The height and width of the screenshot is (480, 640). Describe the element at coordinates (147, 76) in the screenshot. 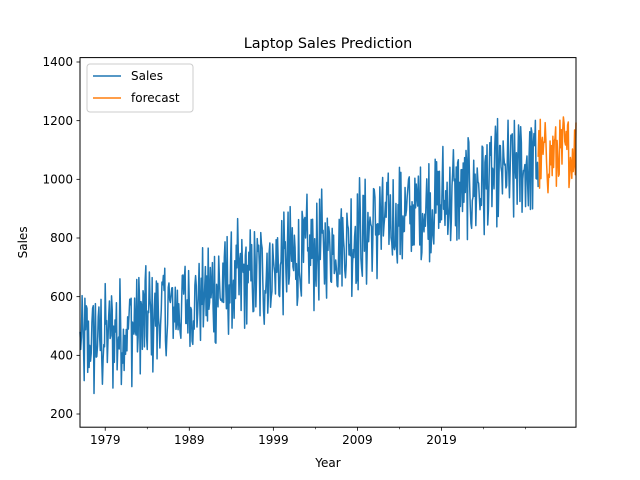

I see `legend-label-sales: Sales` at that location.